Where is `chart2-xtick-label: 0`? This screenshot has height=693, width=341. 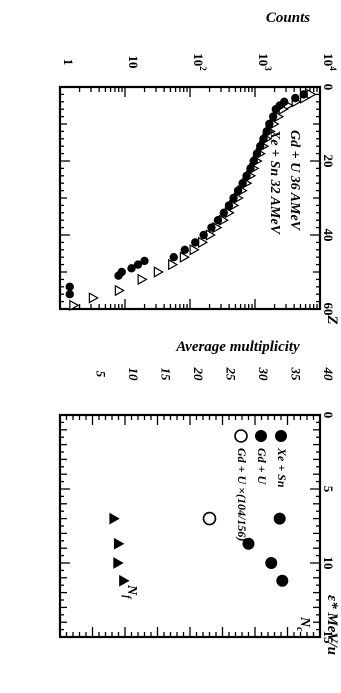
chart2-xtick-label: 0 is located at coordinates (328, 415).